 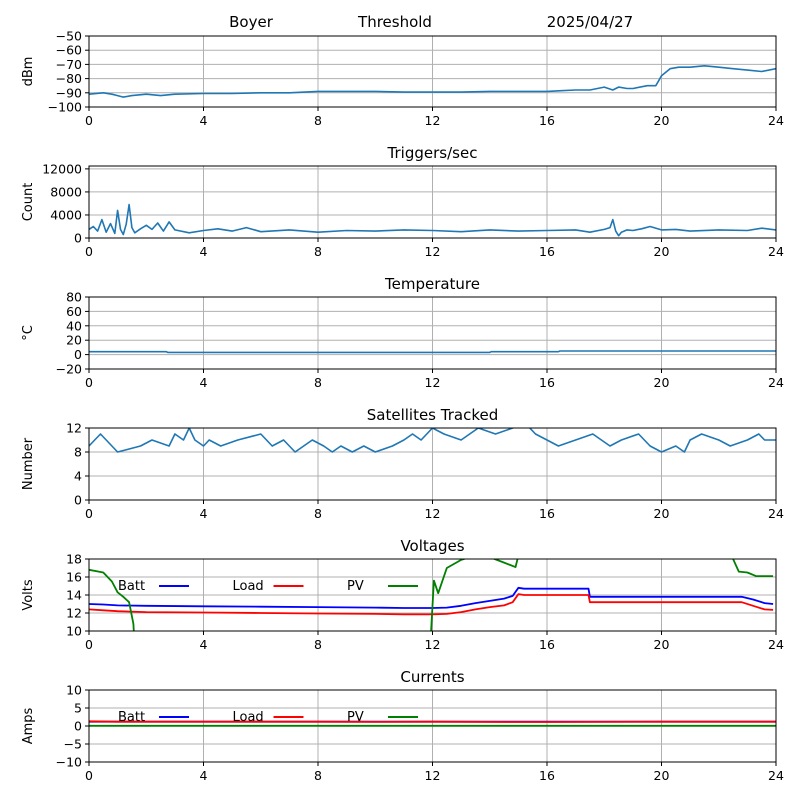 What do you see at coordinates (28, 463) in the screenshot?
I see `y-axis-label: Number` at bounding box center [28, 463].